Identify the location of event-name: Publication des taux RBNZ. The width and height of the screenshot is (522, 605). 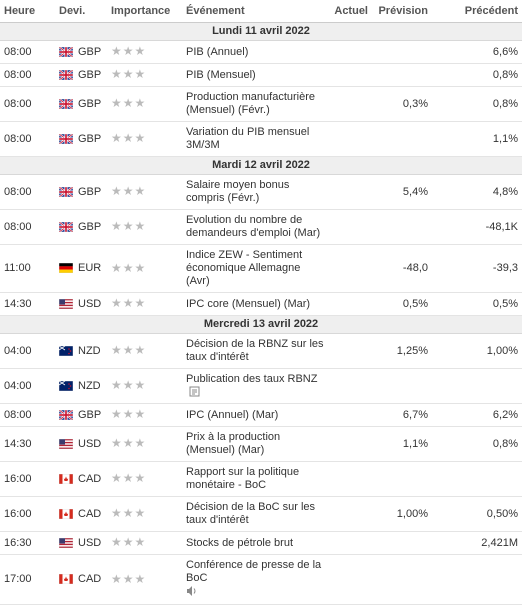
(252, 379).